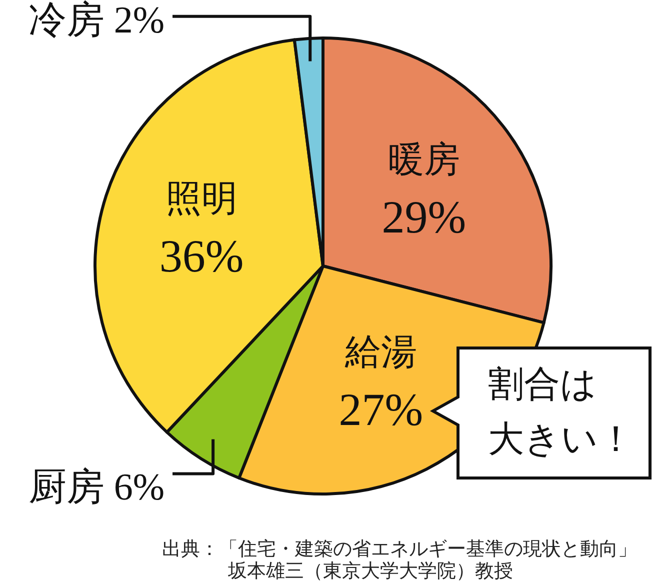  What do you see at coordinates (424, 160) in the screenshot?
I see `slice-label: 暖房` at bounding box center [424, 160].